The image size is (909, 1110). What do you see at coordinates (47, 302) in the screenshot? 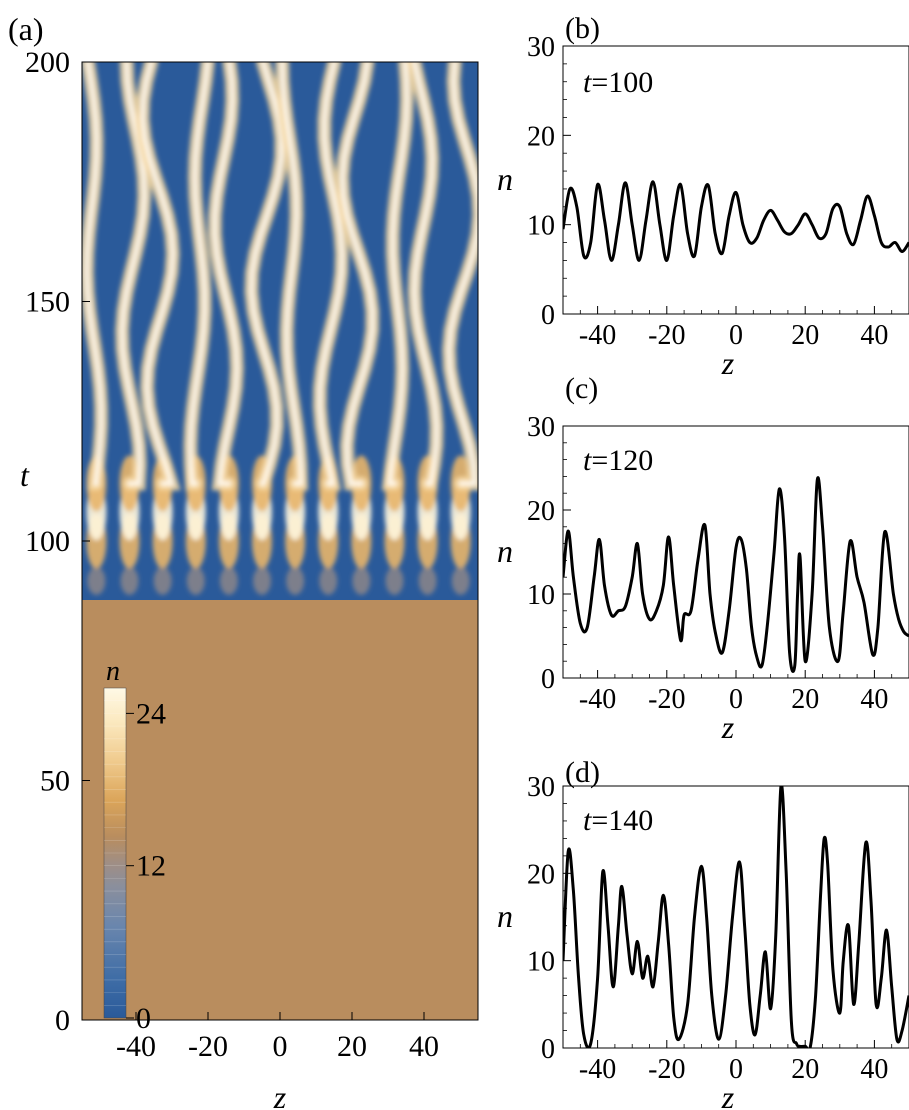
I see `heatmap-ytick-label: 150` at bounding box center [47, 302].